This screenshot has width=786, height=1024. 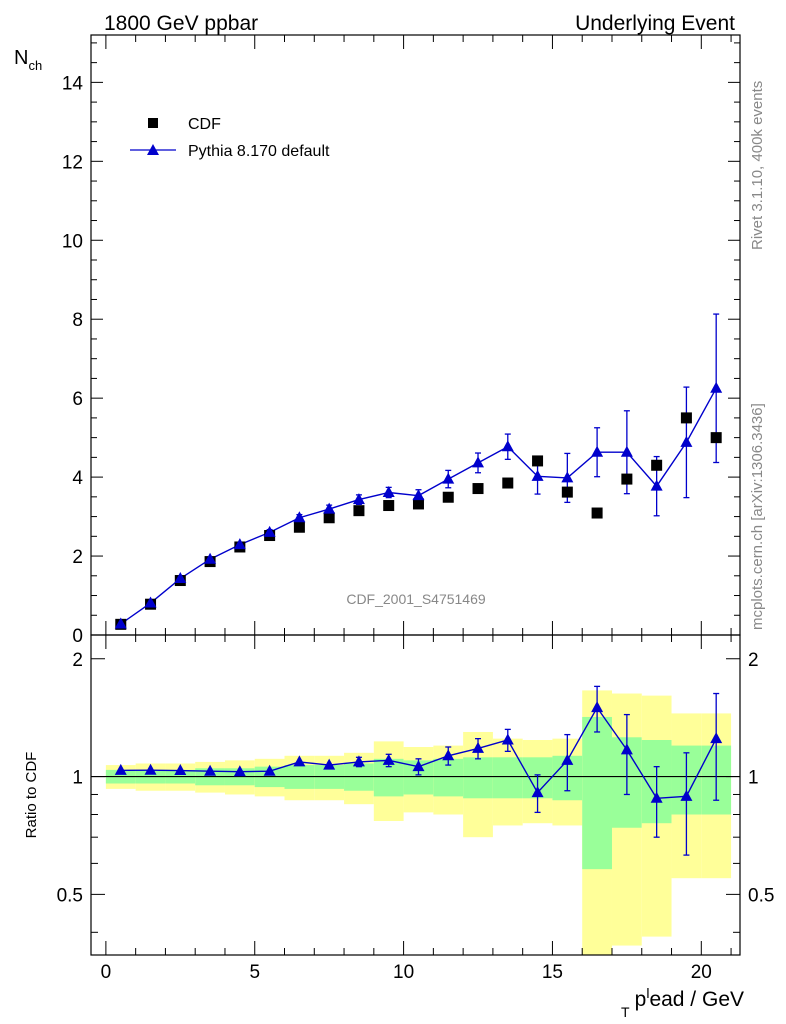 I want to click on main-ytick-label: 12, so click(x=72, y=162).